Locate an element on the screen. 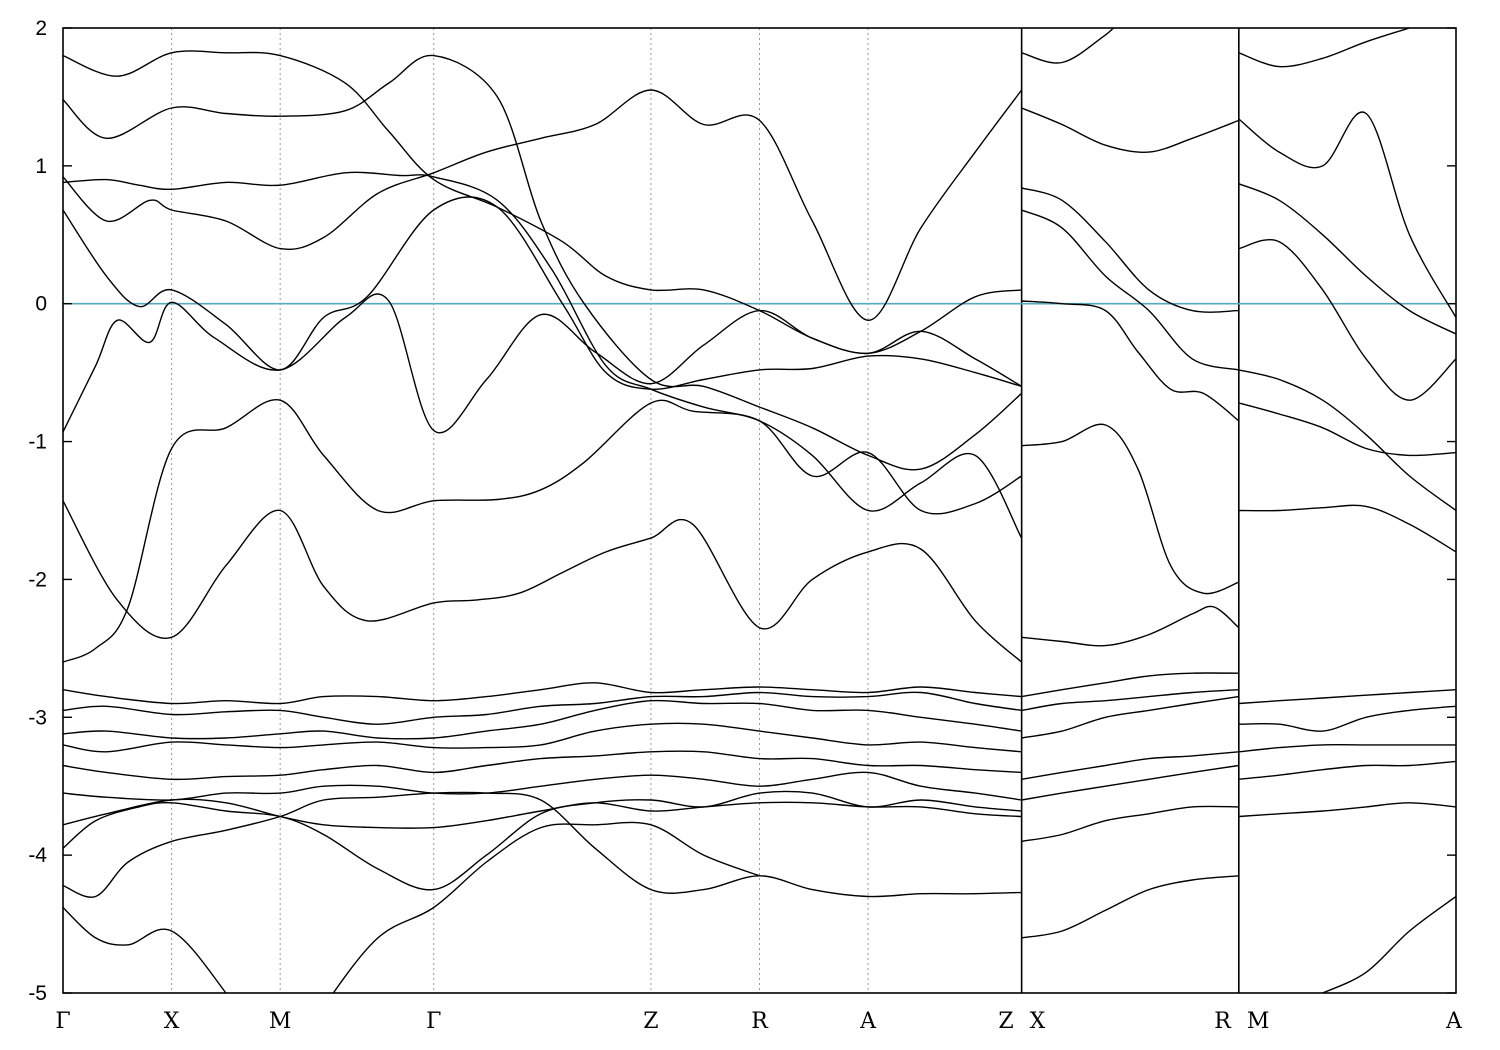  y-tick-label: -4 is located at coordinates (37, 855).